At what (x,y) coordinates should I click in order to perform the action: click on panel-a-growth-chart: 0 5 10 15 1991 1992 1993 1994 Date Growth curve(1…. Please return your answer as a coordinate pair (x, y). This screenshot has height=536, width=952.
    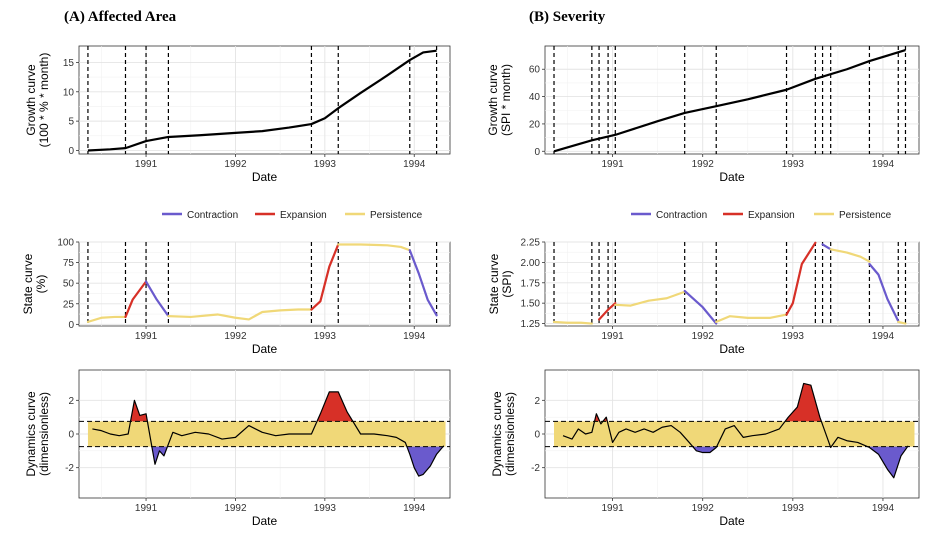
    Looking at the image, I should click on (237, 114).